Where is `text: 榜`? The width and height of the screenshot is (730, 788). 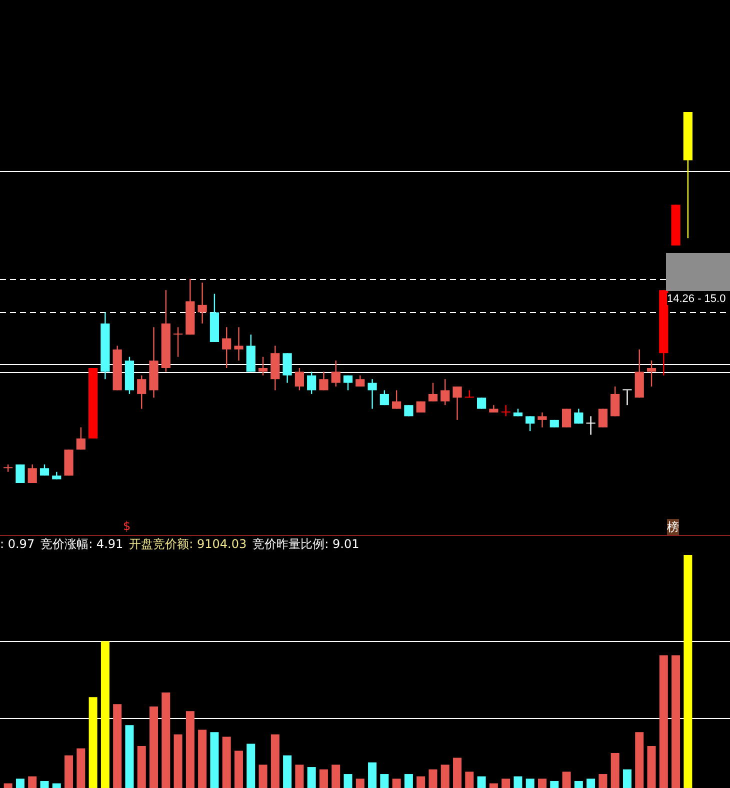 text: 榜 is located at coordinates (673, 527).